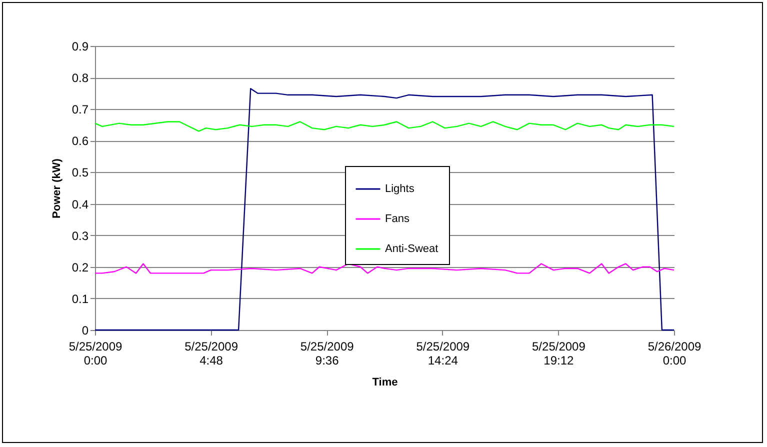 This screenshot has height=447, width=767. I want to click on y-tick-label: 0.5, so click(80, 173).